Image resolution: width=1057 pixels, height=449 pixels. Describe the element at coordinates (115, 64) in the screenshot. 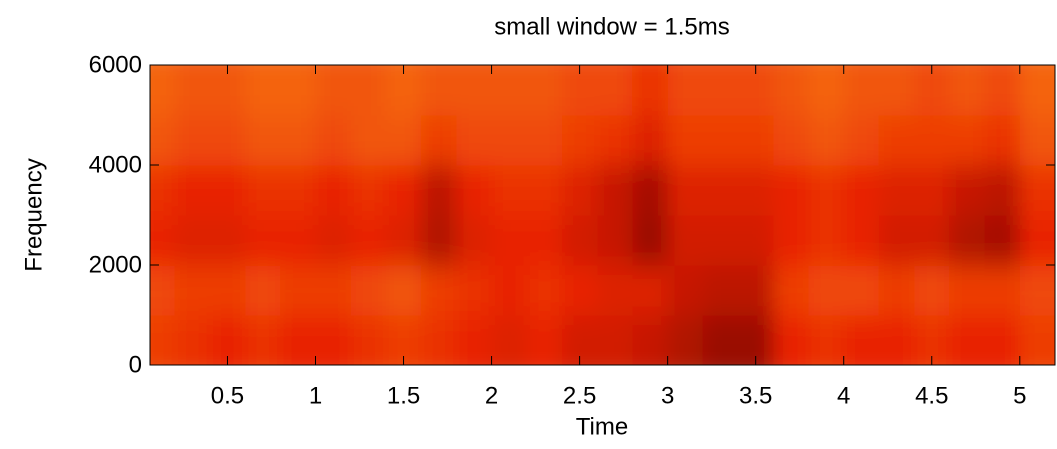

I see `y-tick-label: 6000` at that location.